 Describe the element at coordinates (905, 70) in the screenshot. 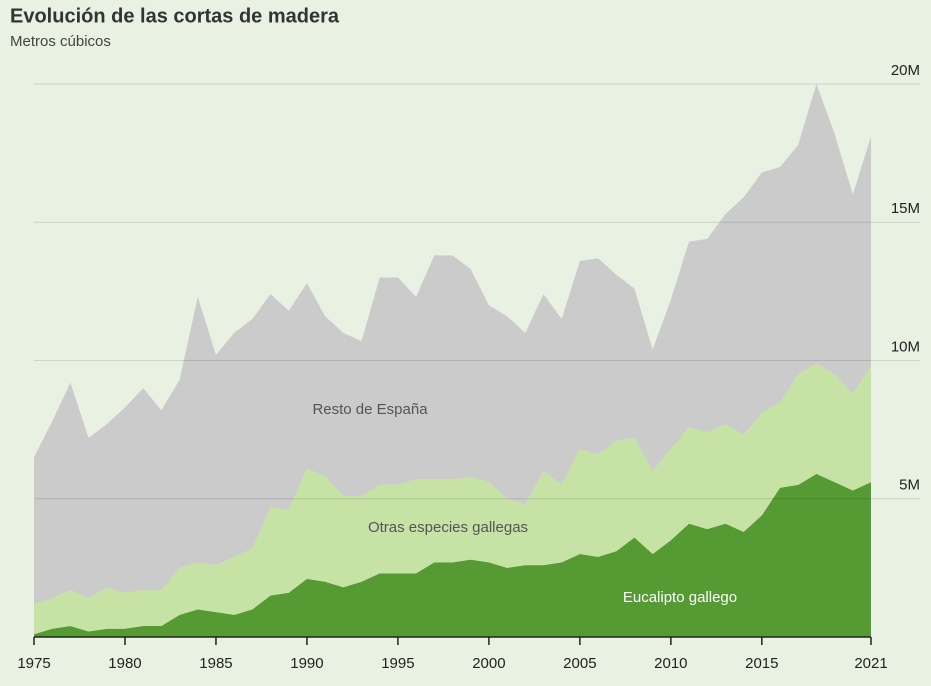

I see `y-tick-label: 20M` at that location.